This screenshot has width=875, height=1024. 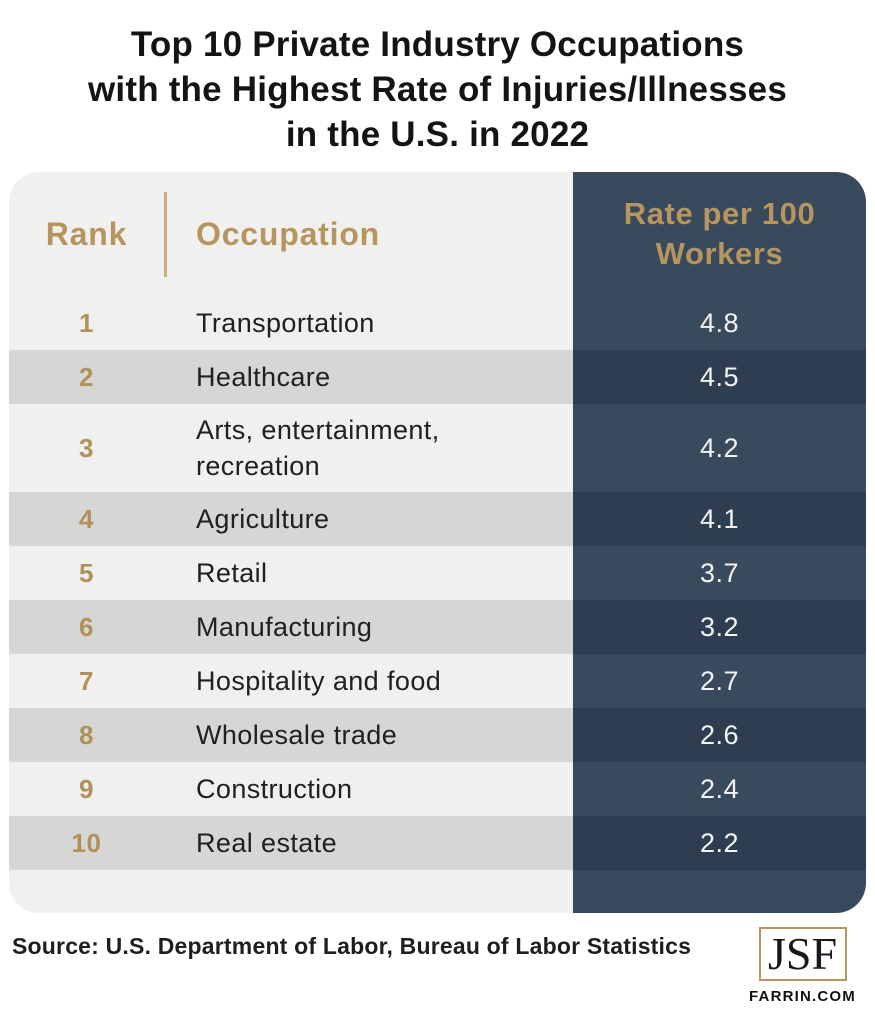 What do you see at coordinates (437, 44) in the screenshot?
I see `page-title-line-1: Top 10 Private Industry Occupations` at bounding box center [437, 44].